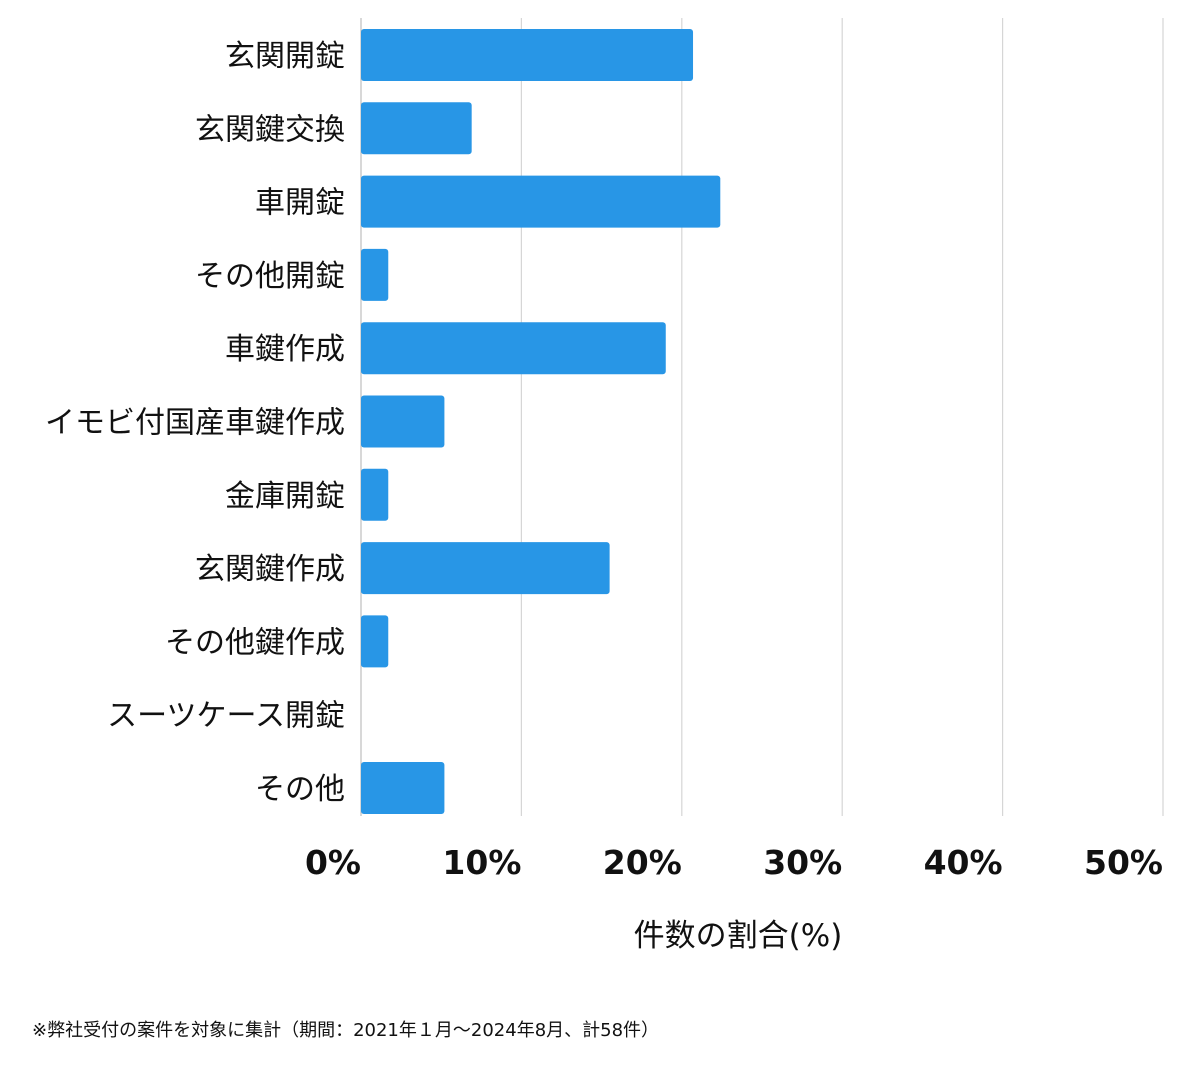 Image resolution: width=1200 pixels, height=1069 pixels. What do you see at coordinates (481, 862) in the screenshot?
I see `x-tick-label: 10%` at bounding box center [481, 862].